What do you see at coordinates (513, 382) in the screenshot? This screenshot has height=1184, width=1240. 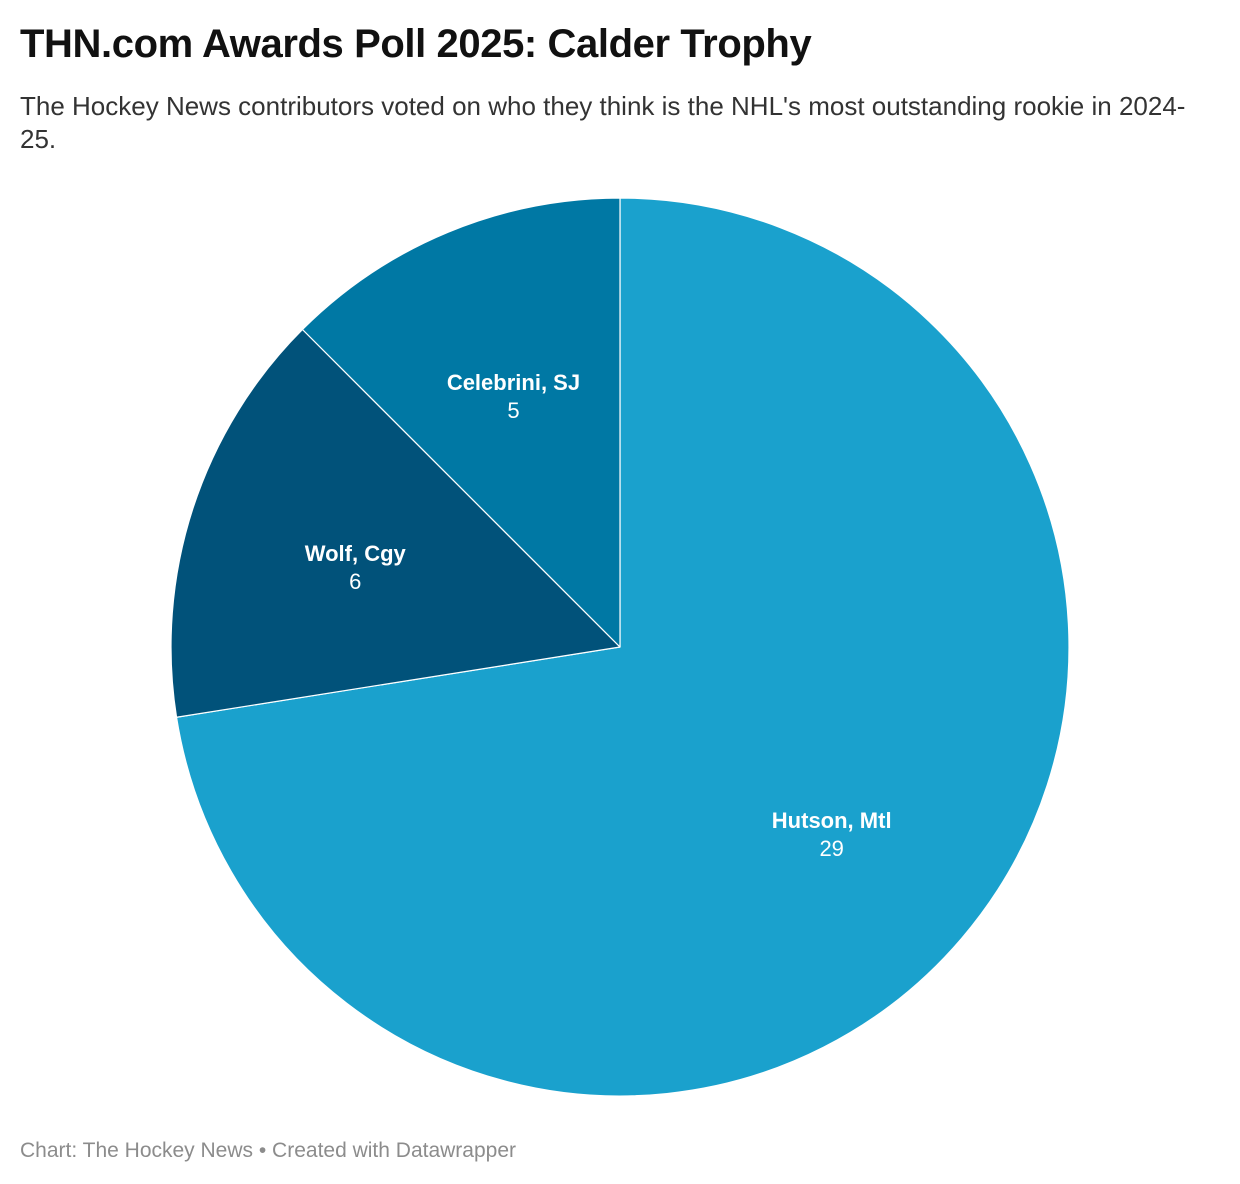 I see `slice-label-celebrini-sj: Celebrini, SJ` at bounding box center [513, 382].